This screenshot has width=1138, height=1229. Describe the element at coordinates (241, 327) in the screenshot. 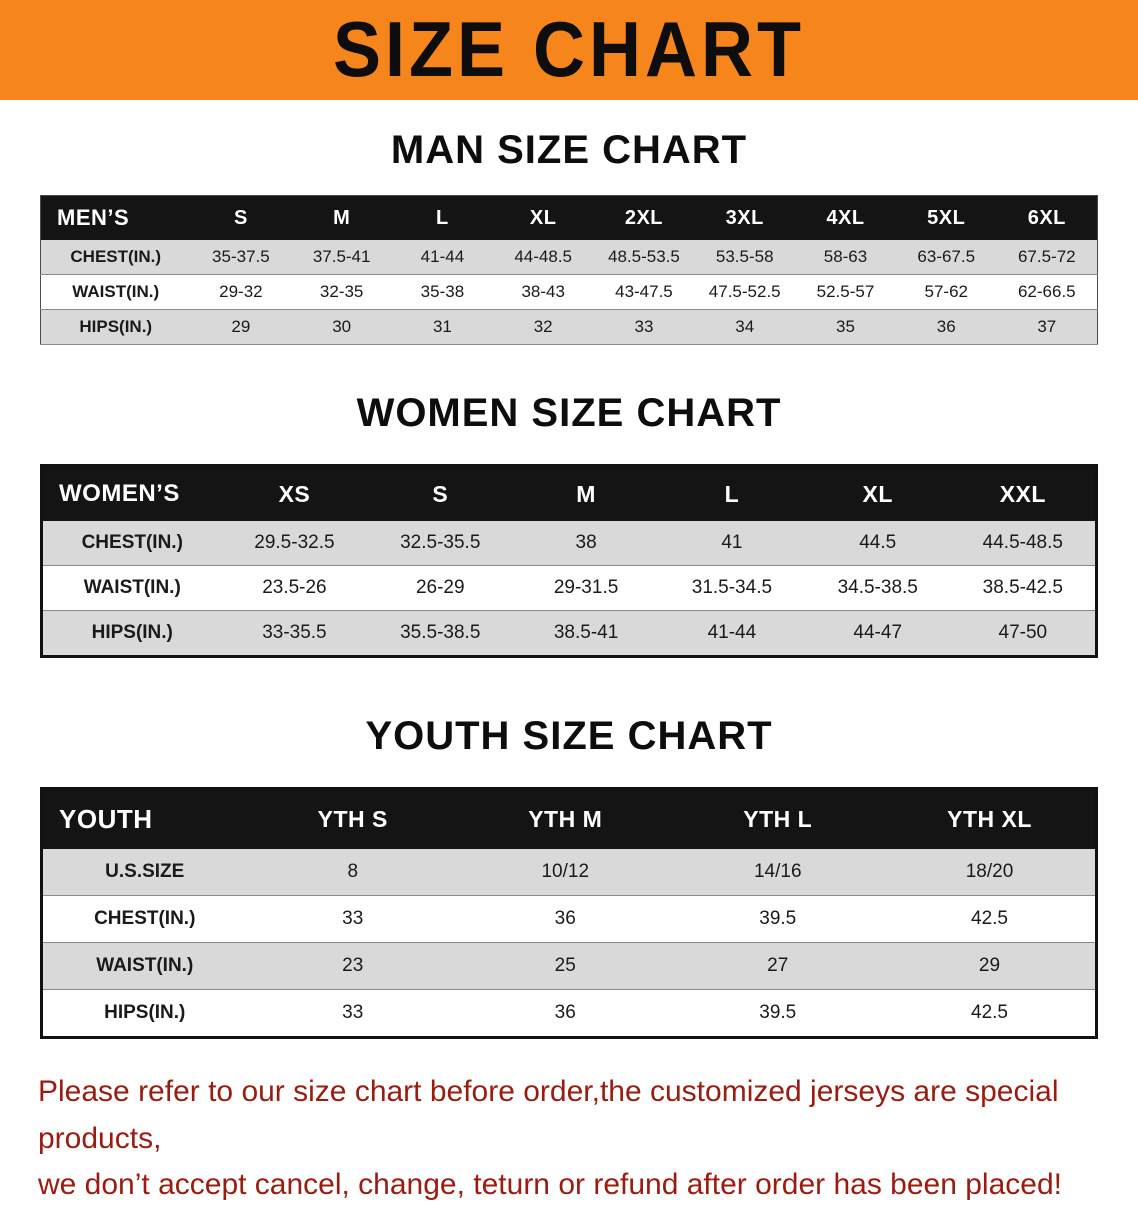

I see `table-cell: 29` at that location.